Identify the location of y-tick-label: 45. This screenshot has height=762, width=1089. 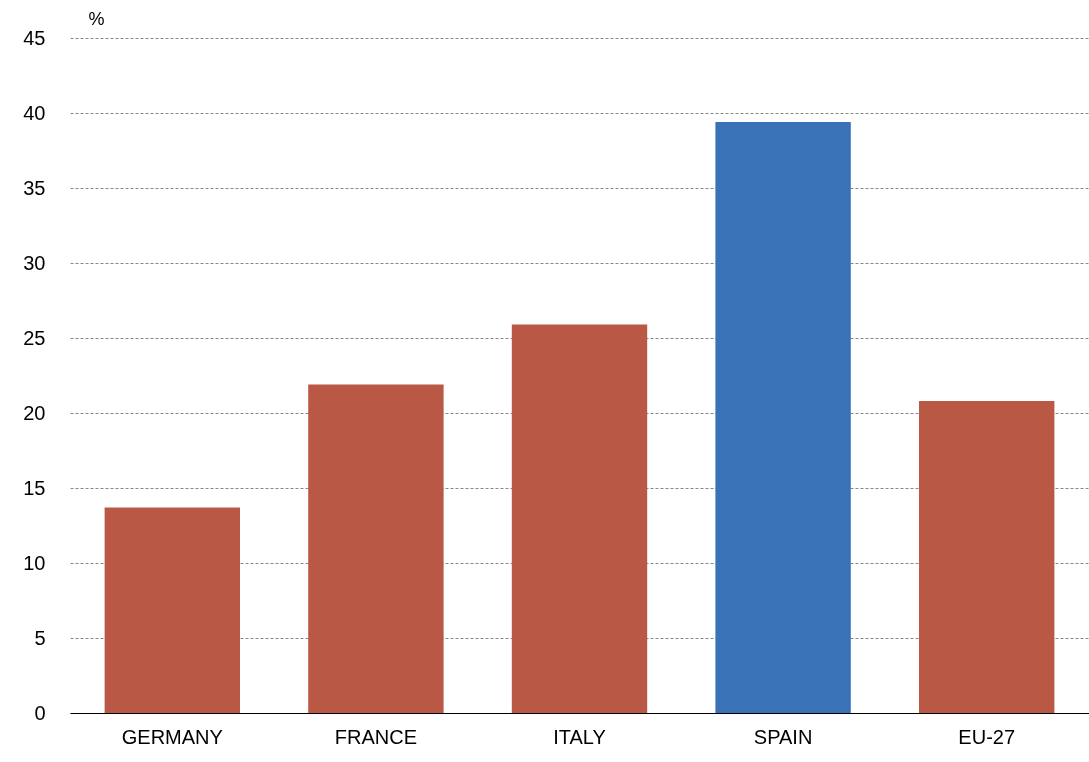
(34, 37).